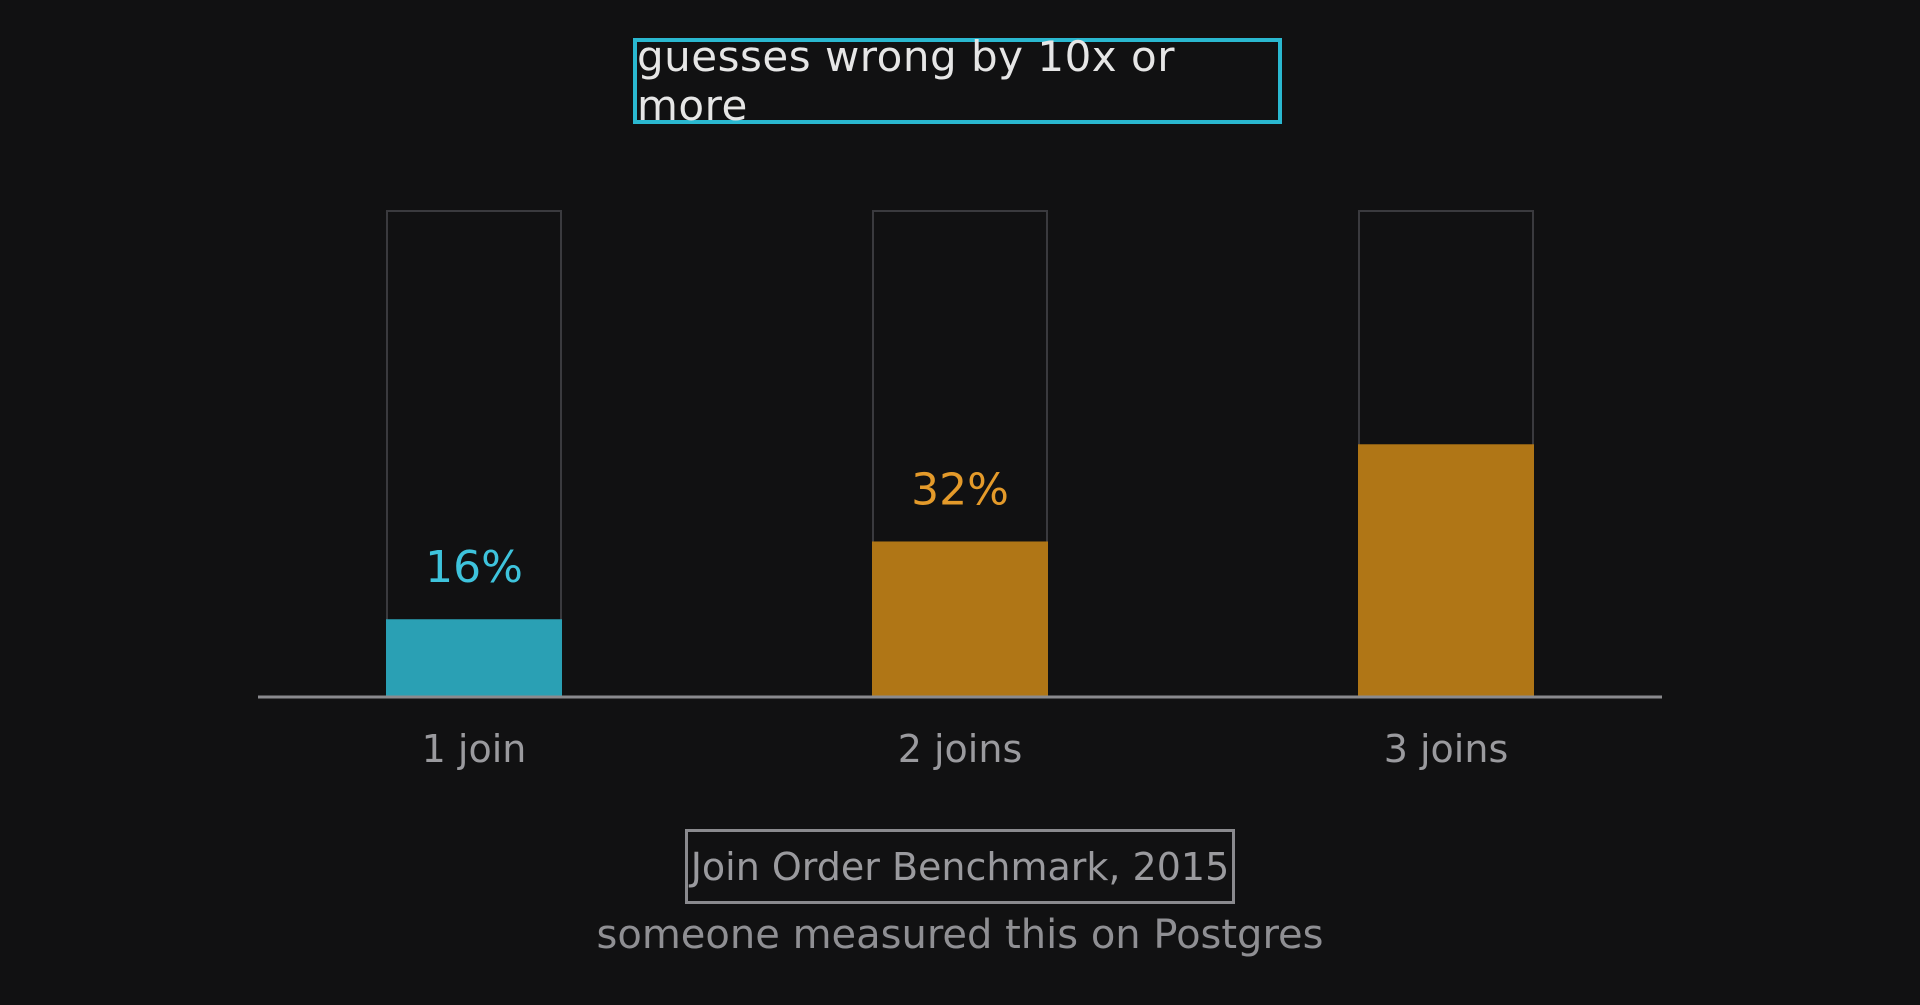  I want to click on note-text: someone measured this on Postgres, so click(960, 935).